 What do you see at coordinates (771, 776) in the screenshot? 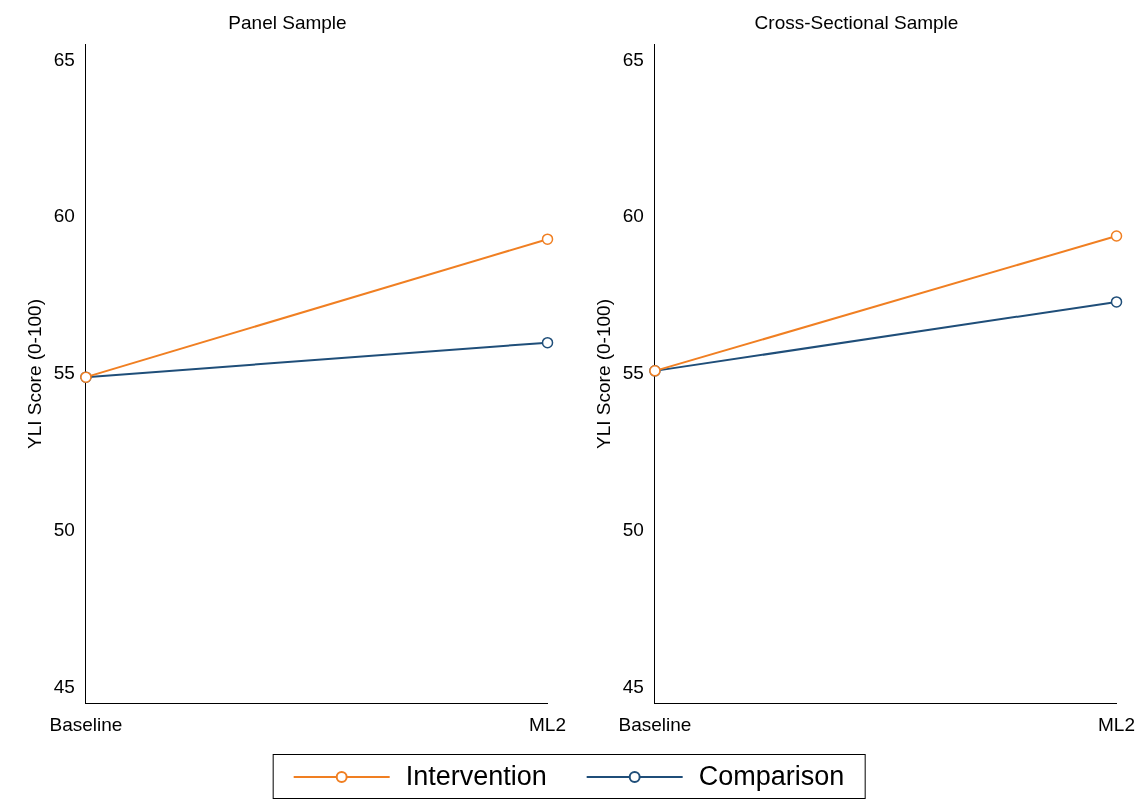
I see `legend-label: Comparison` at bounding box center [771, 776].